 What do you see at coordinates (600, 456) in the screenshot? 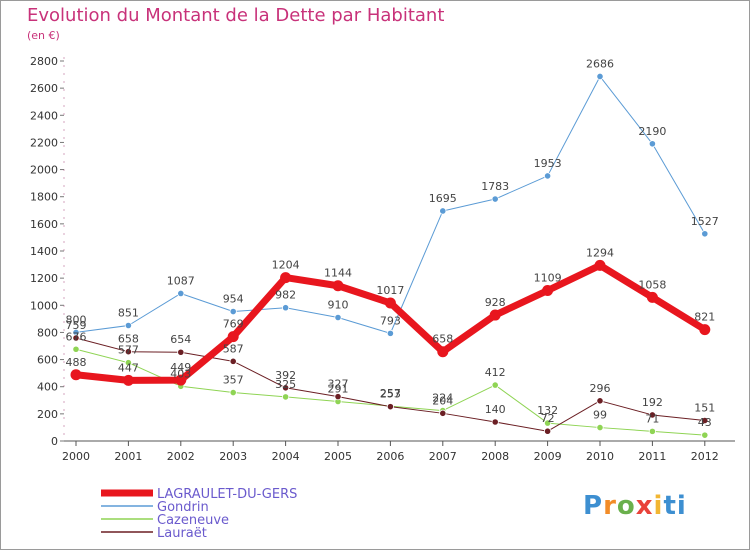
I see `x-tick-label: 2010` at bounding box center [600, 456].